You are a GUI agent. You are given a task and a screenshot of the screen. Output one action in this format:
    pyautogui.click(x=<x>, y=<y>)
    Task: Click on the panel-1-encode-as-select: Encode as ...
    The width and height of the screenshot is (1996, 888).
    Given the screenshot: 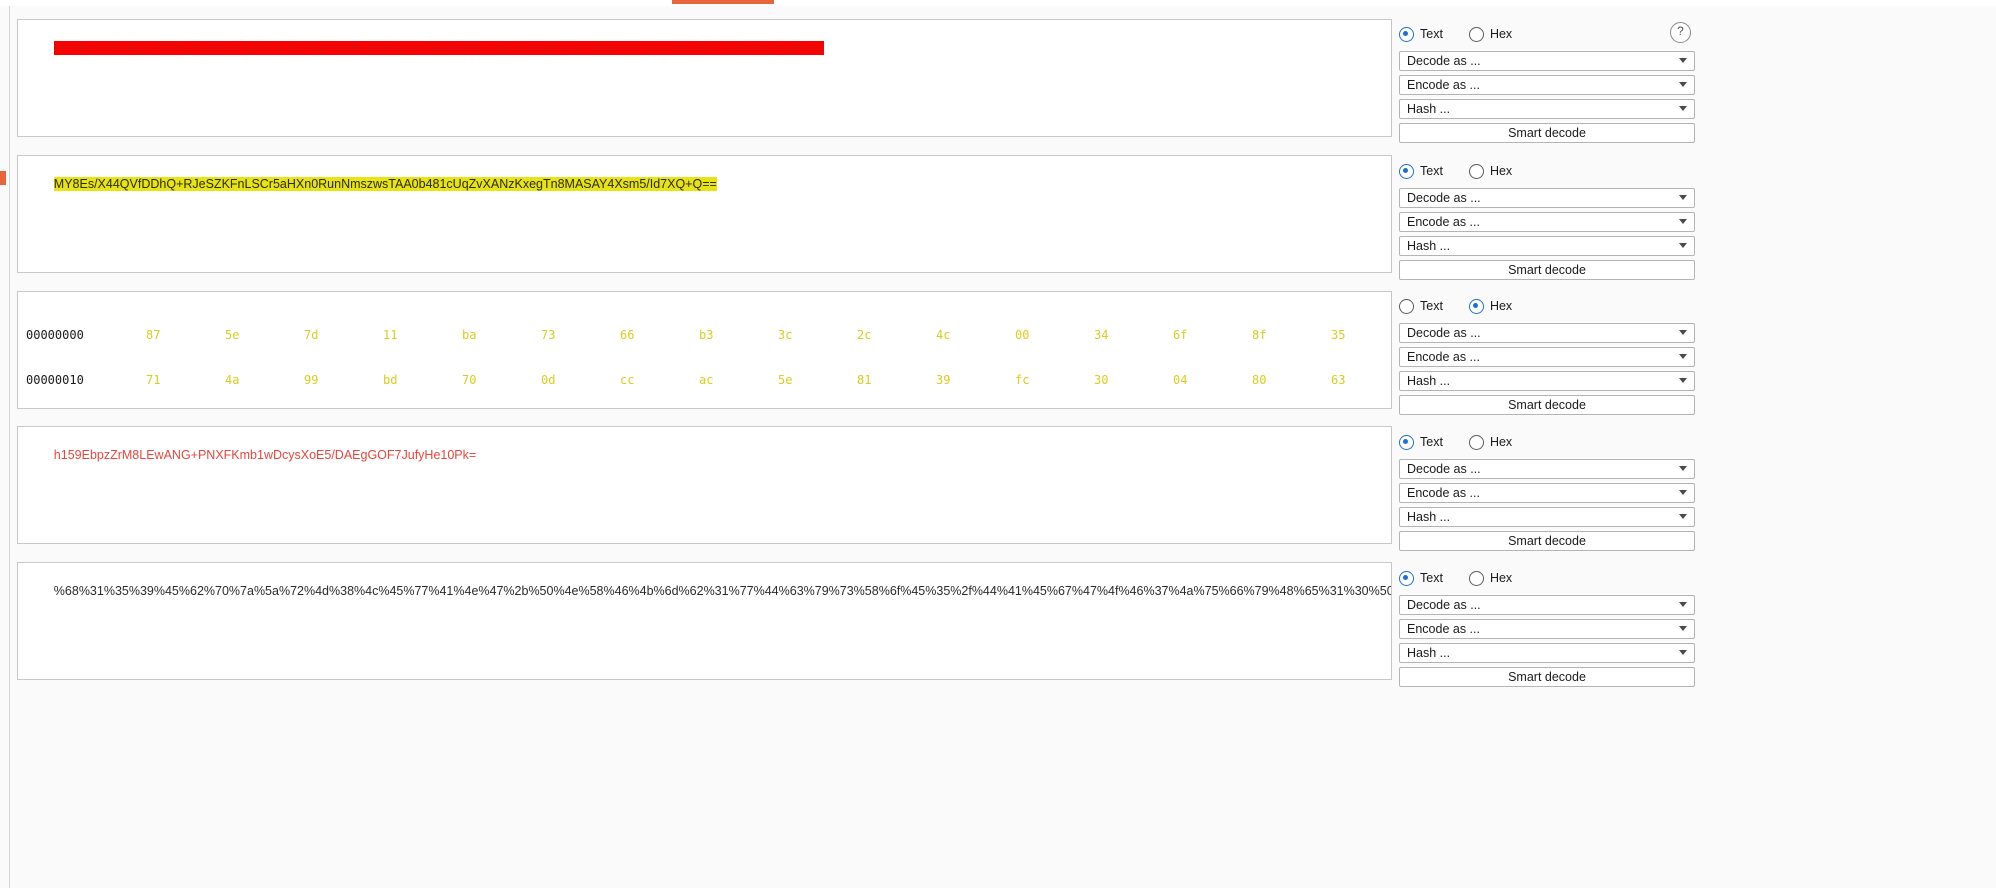 What is the action you would take?
    pyautogui.click(x=1547, y=85)
    